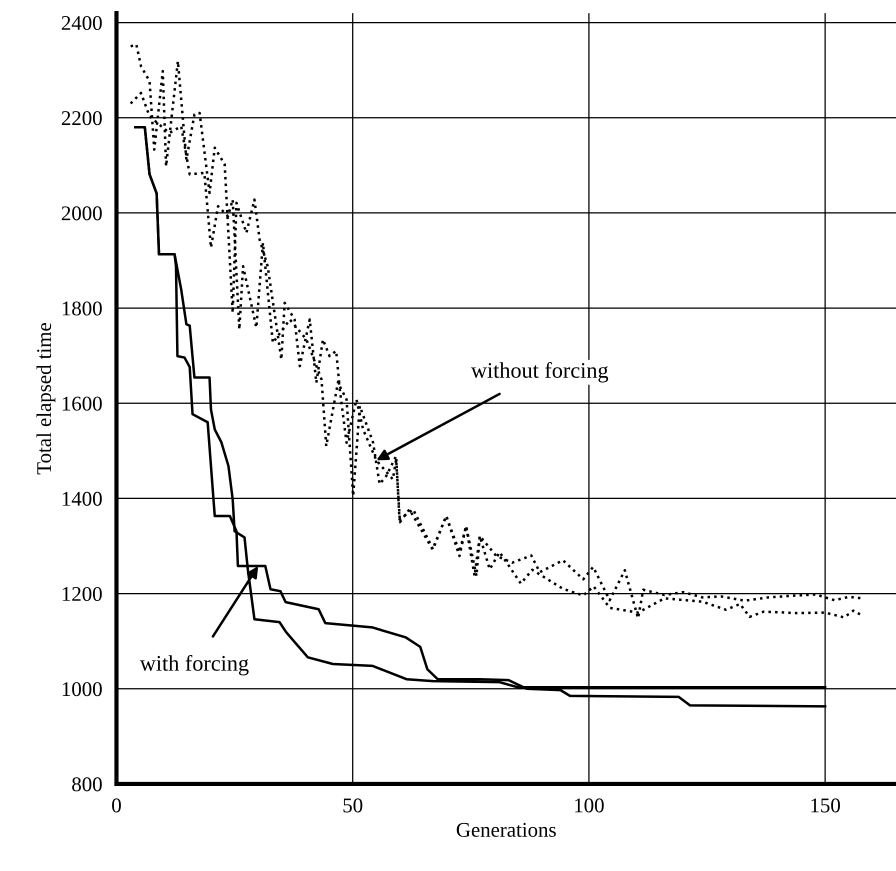  What do you see at coordinates (539, 372) in the screenshot?
I see `annotation: without forcing` at bounding box center [539, 372].